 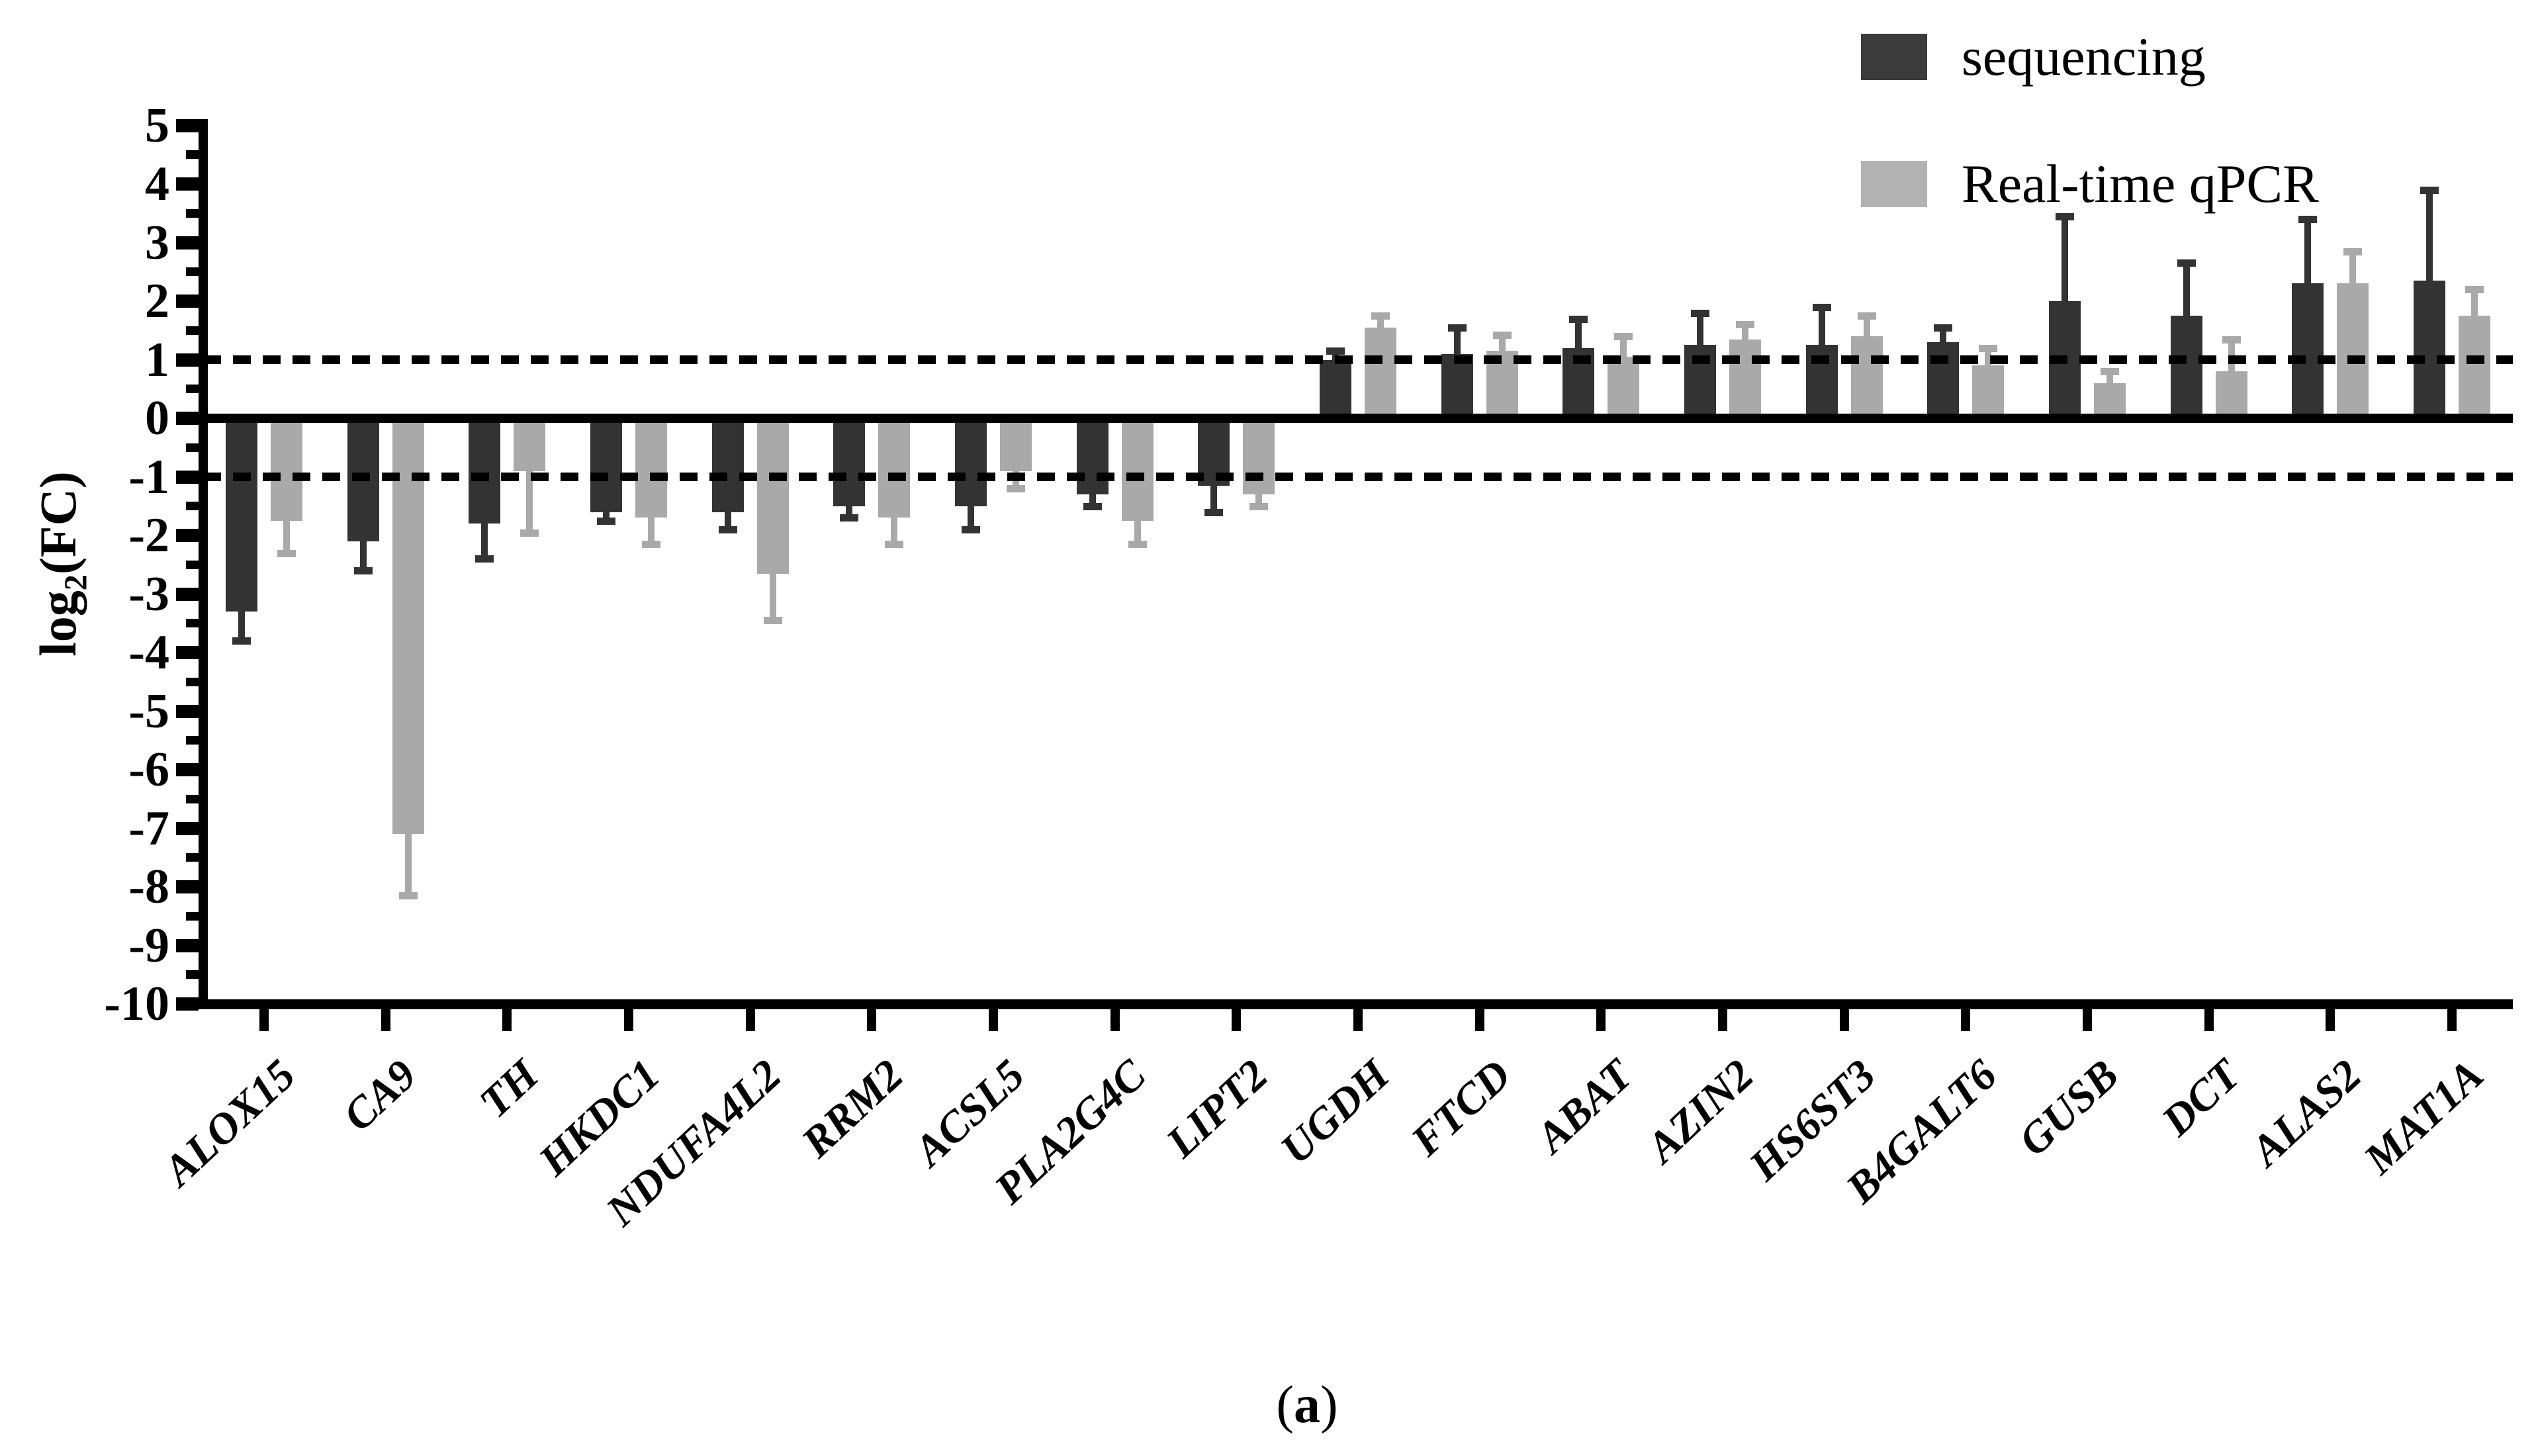 I want to click on x-category-label: GUSB, so click(x=2068, y=1107).